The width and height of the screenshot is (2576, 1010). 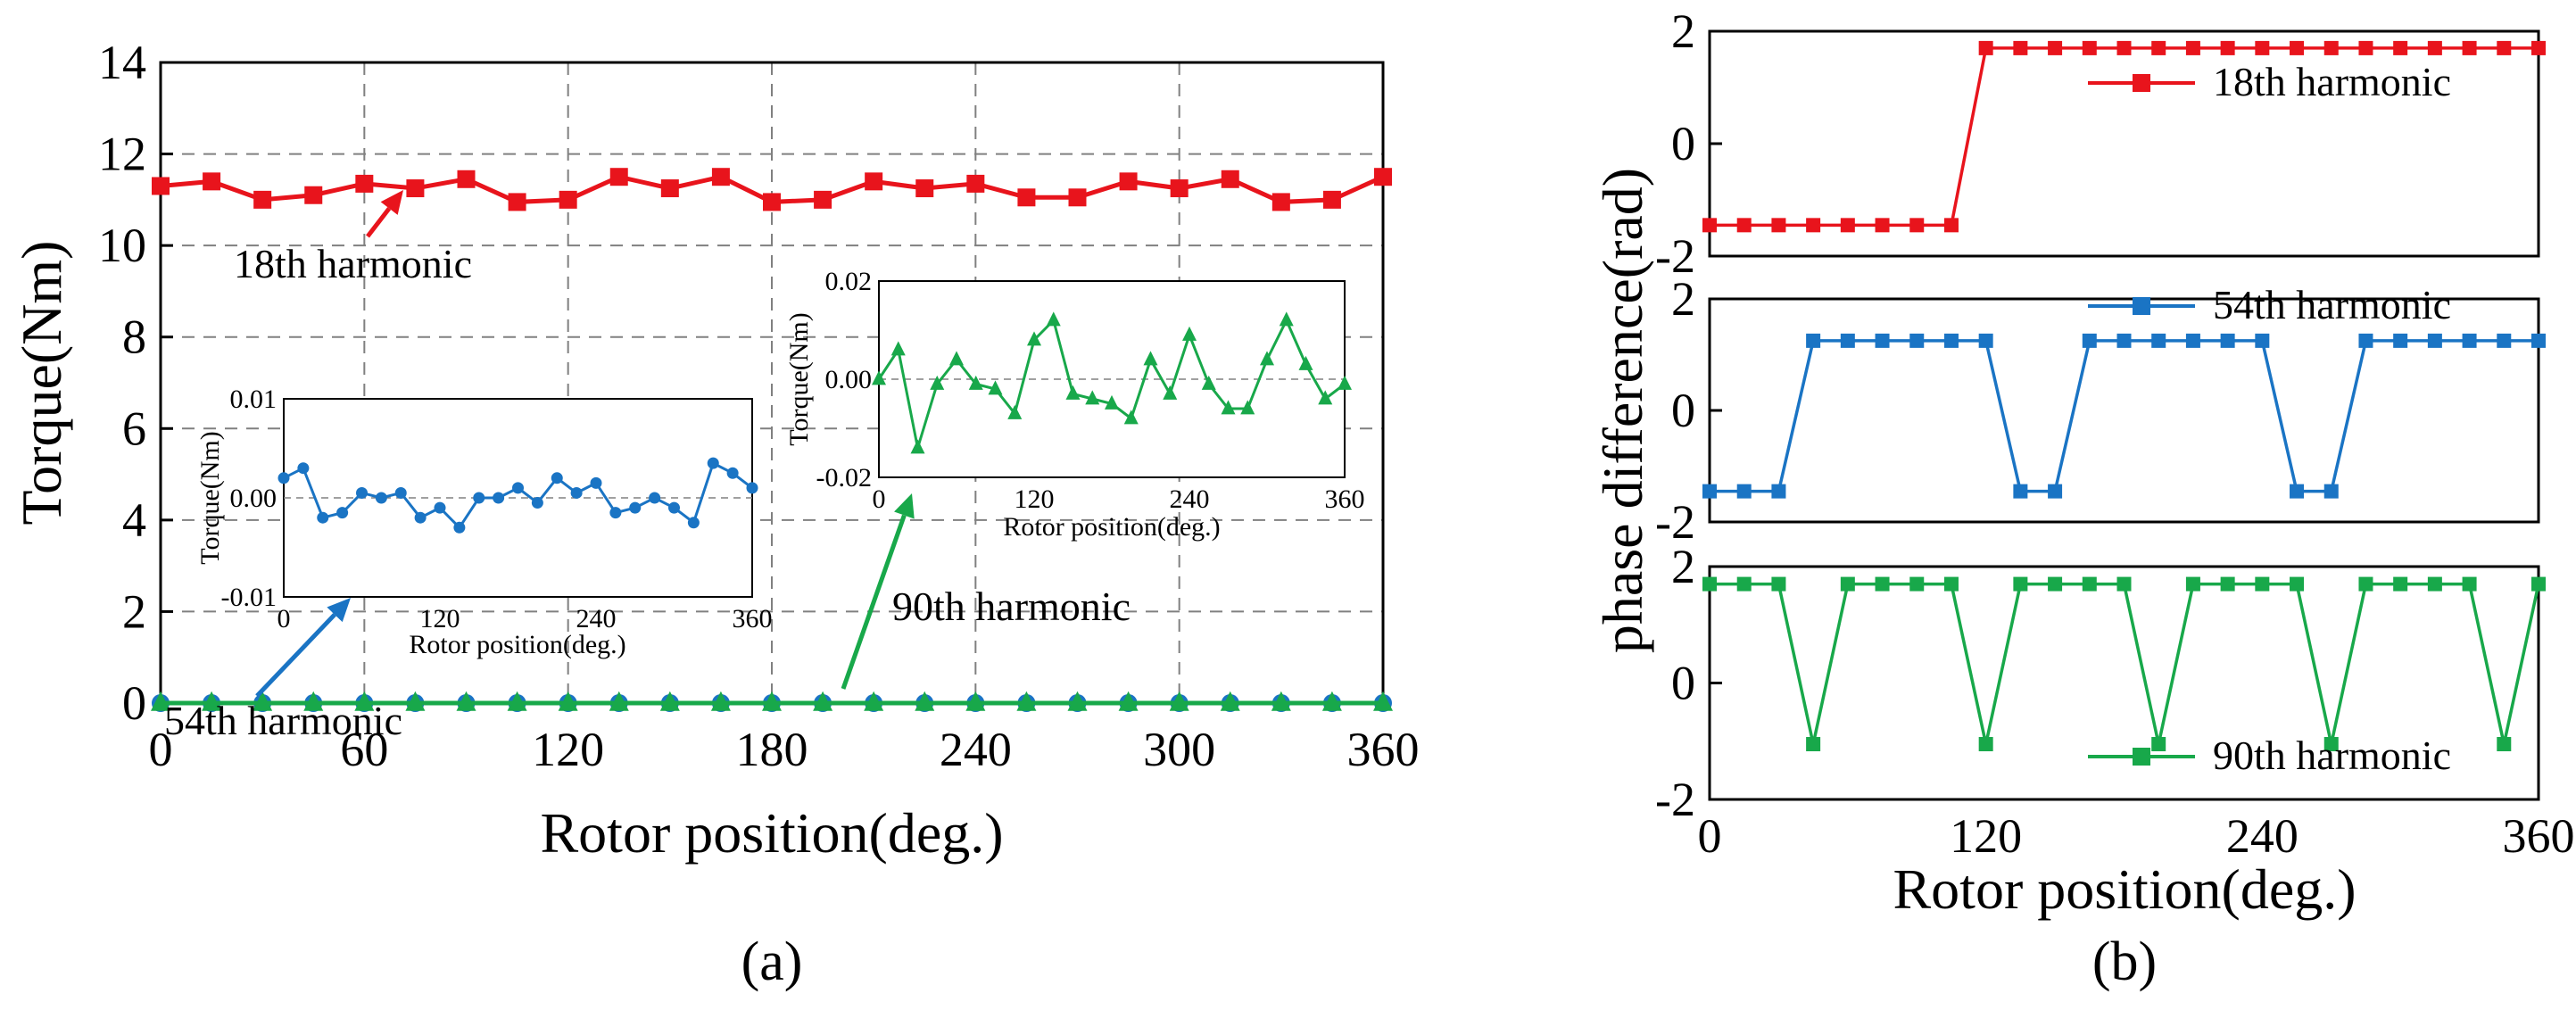 What do you see at coordinates (2332, 81) in the screenshot?
I see `legend-label: 18th harmonic` at bounding box center [2332, 81].